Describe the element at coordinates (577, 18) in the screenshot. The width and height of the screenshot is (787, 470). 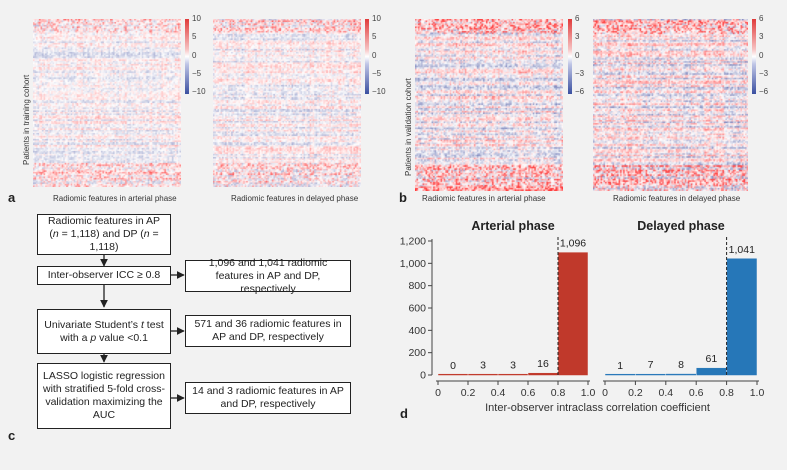
I see `colorbar-b1-tick: 6` at that location.